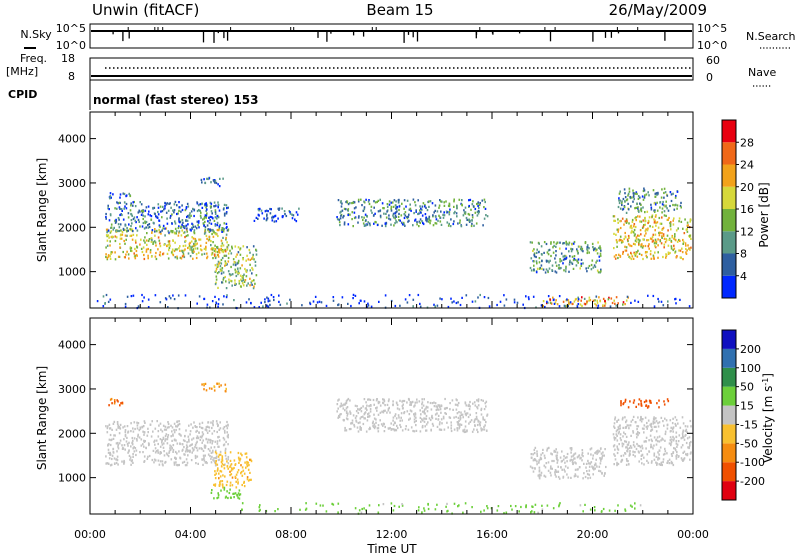  I want to click on colorbar-segment, so click(729, 358).